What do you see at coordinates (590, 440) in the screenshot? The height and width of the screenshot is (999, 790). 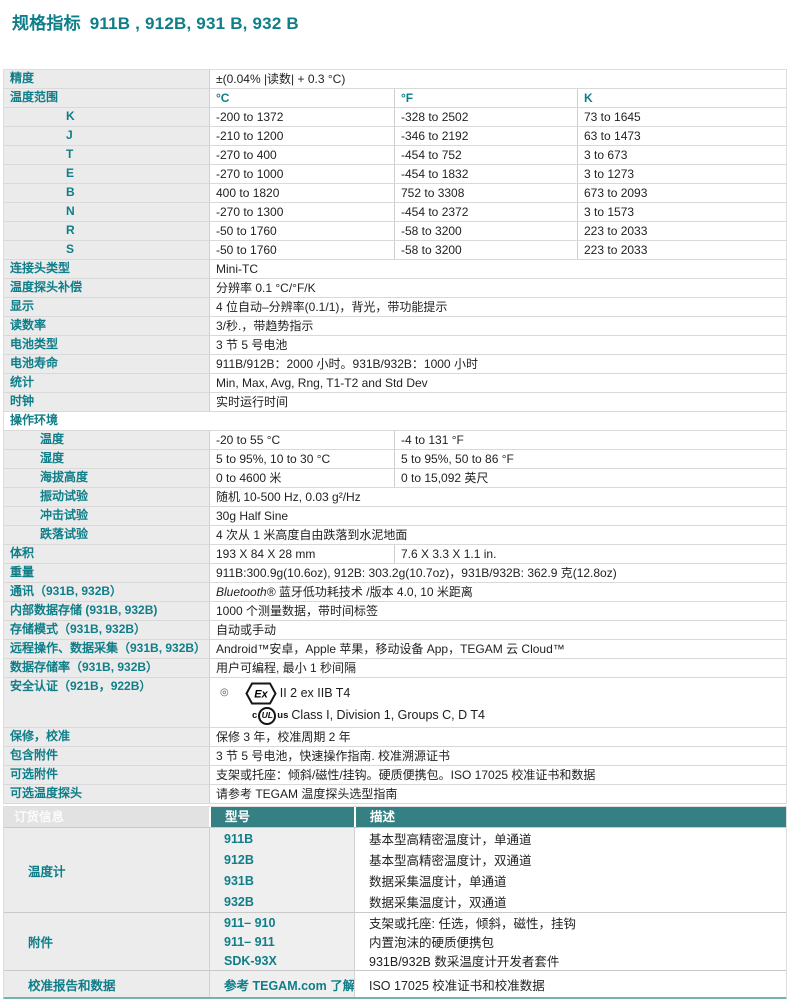 I see `spec-value: -4 to 131 °F` at bounding box center [590, 440].